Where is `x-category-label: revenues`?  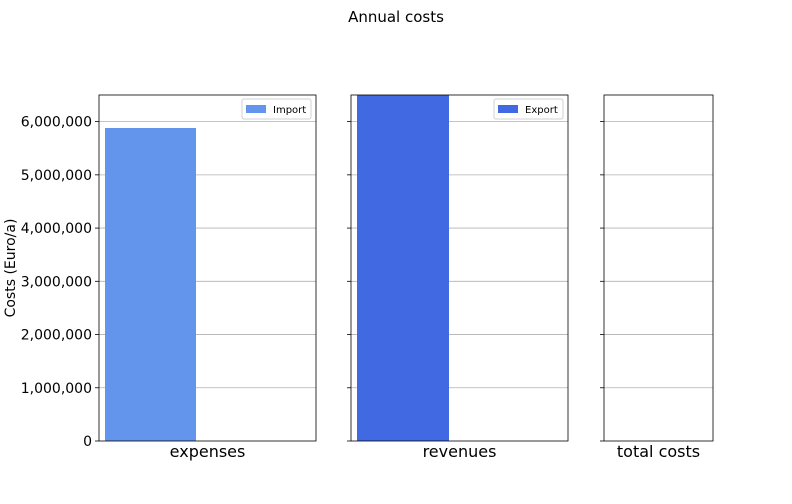
x-category-label: revenues is located at coordinates (460, 451).